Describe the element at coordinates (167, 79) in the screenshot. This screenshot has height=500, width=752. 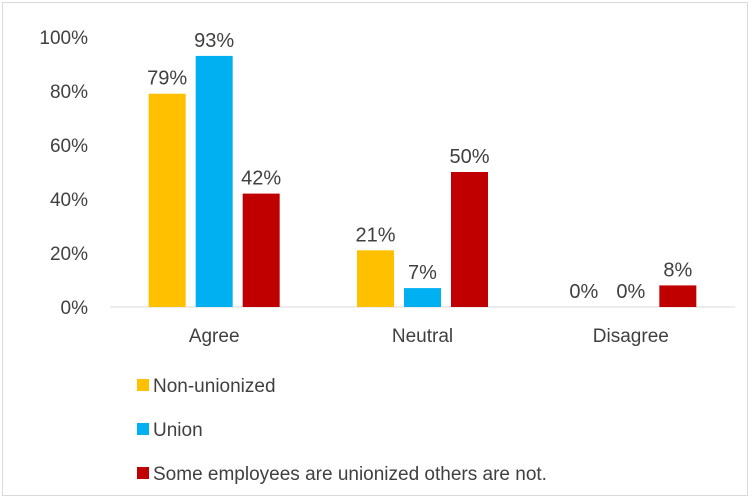
I see `data-label: 79%` at that location.